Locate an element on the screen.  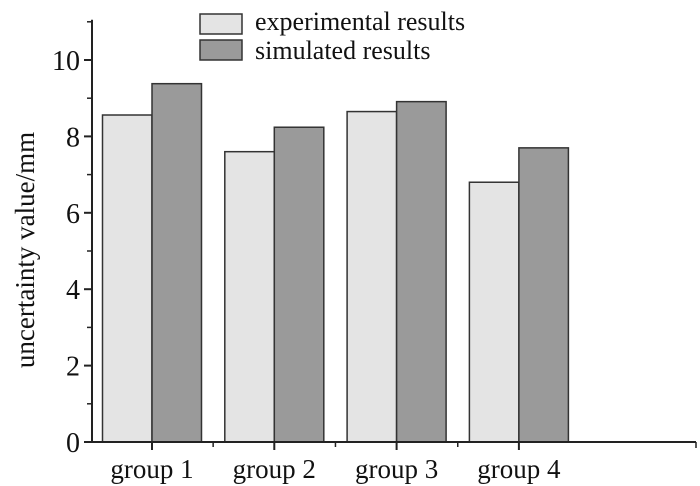
legend-swatch-experimental is located at coordinates (221, 24).